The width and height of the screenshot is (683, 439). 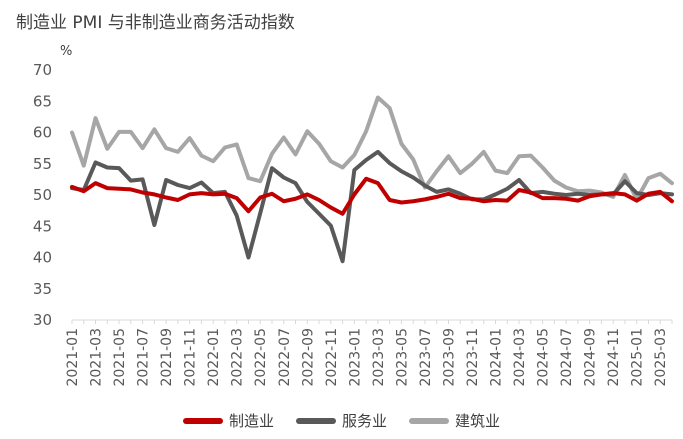 What do you see at coordinates (614, 357) in the screenshot?
I see `x-tick-label: 2024-11` at bounding box center [614, 357].